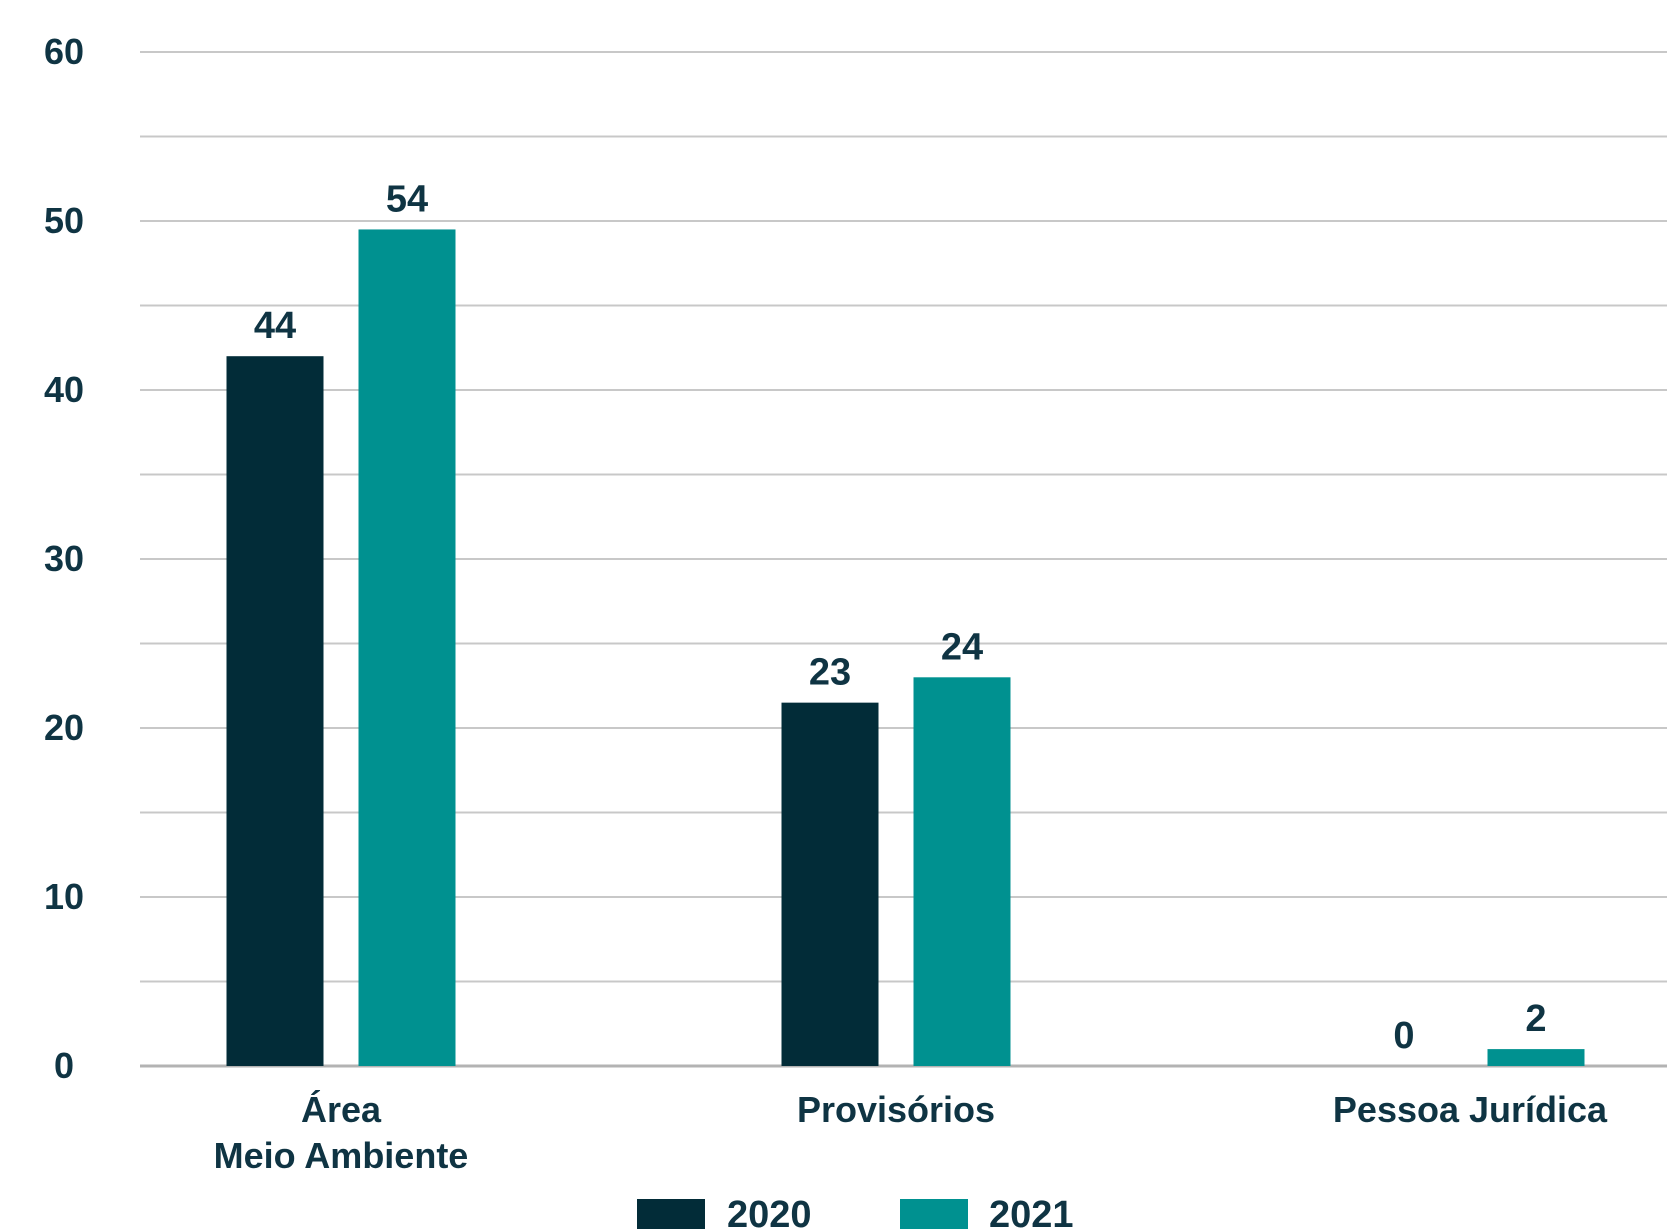 This screenshot has height=1229, width=1667. What do you see at coordinates (64, 896) in the screenshot?
I see `y-tick-label: 10` at bounding box center [64, 896].